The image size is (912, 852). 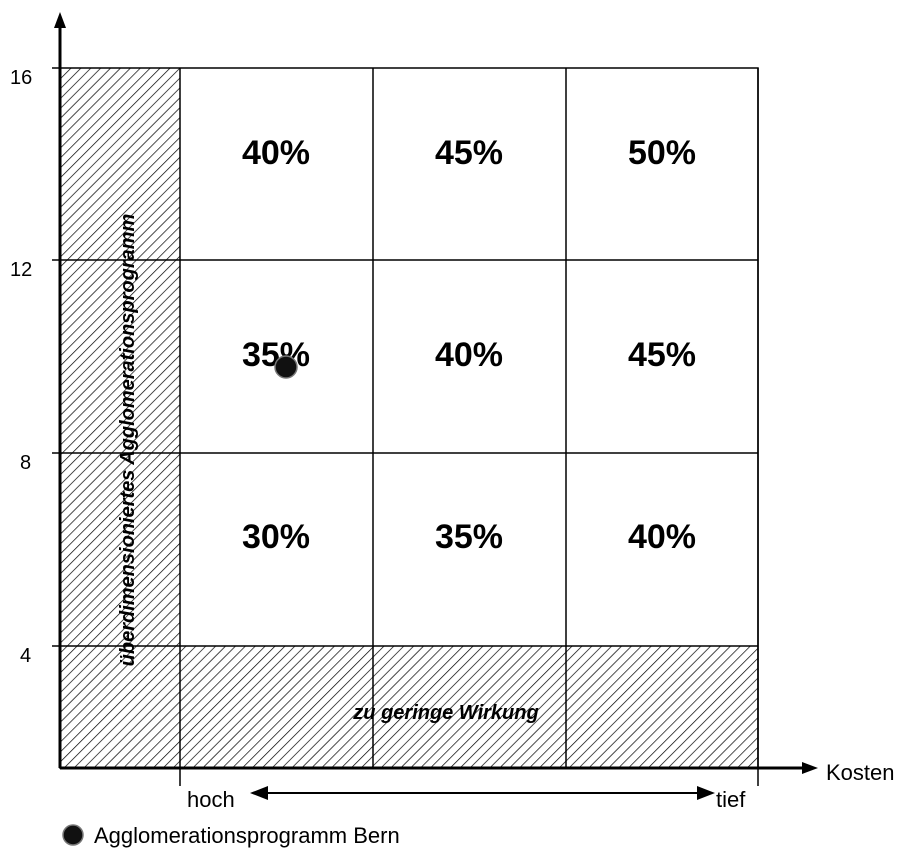 What do you see at coordinates (706, 793) in the screenshot?
I see `arrow-right-icon` at bounding box center [706, 793].